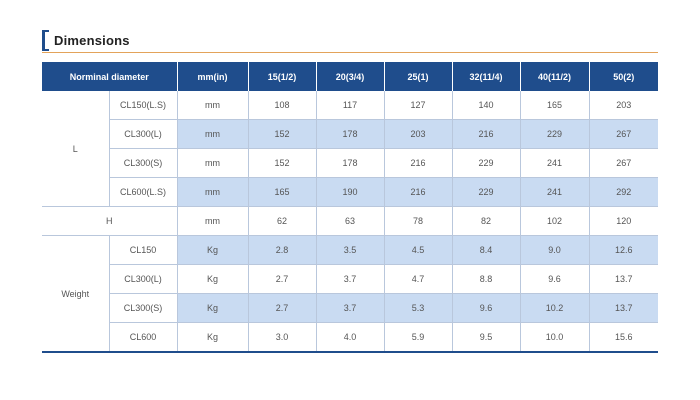 This screenshot has width=700, height=400. I want to click on header-cell: 25(1), so click(418, 76).